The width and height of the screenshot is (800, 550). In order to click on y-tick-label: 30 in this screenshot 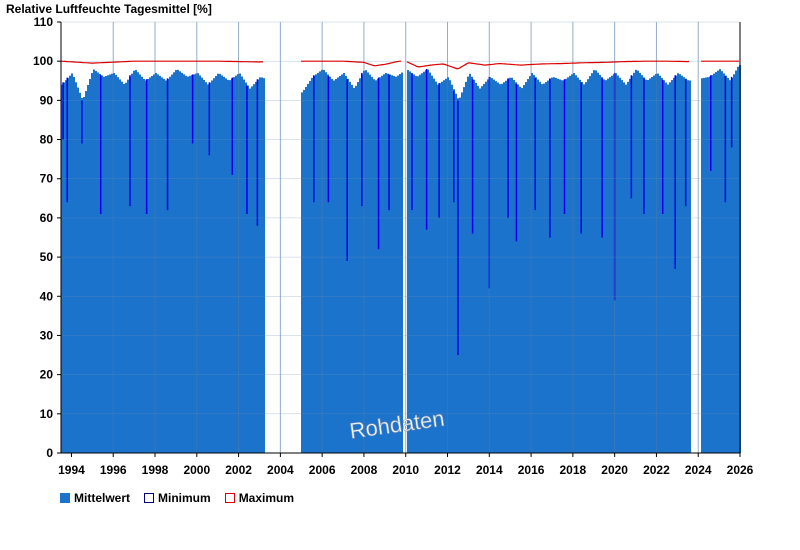, I will do `click(47, 335)`.